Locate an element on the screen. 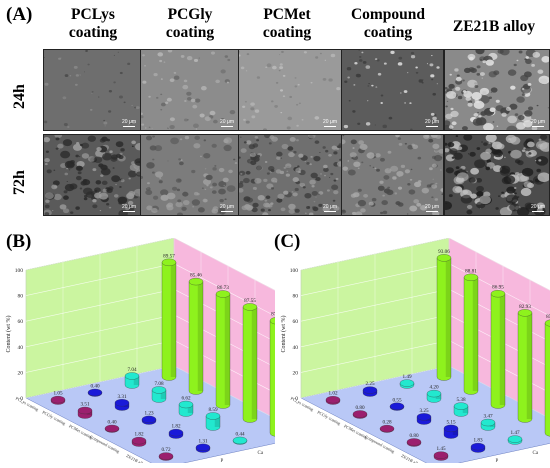 This screenshot has width=550, height=468. sem-image-pcmet-72h: 20 μm is located at coordinates (290, 175).